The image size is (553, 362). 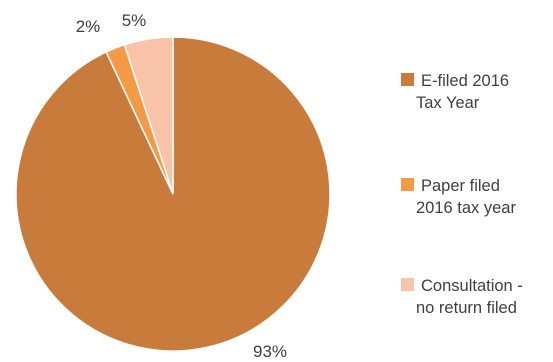 I want to click on legend-label: Tax Year, so click(x=448, y=103).